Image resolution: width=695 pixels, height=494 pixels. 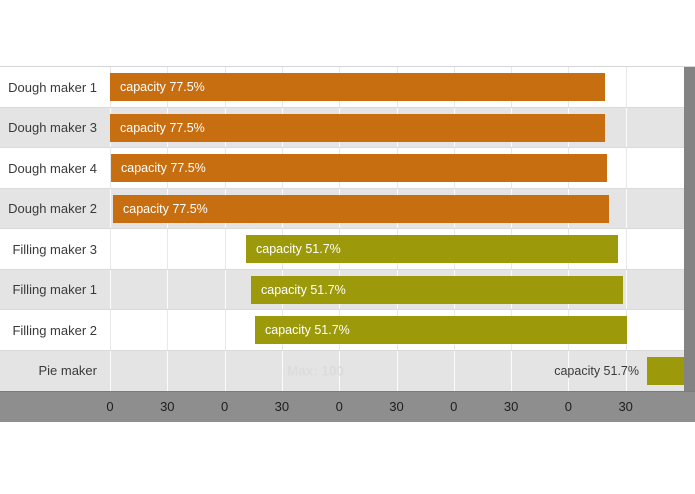 What do you see at coordinates (665, 370) in the screenshot?
I see `capacity-bar` at bounding box center [665, 370].